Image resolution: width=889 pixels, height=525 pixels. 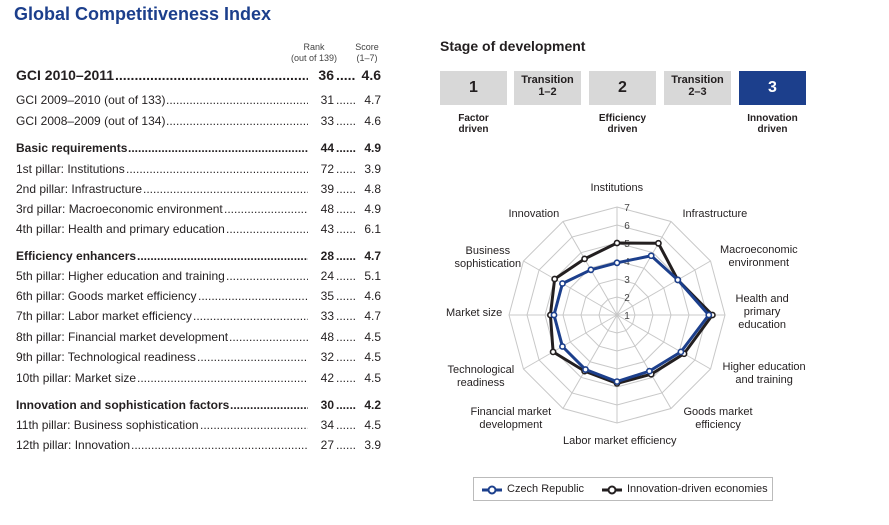 I want to click on row-score: 6.1, so click(x=372, y=229).